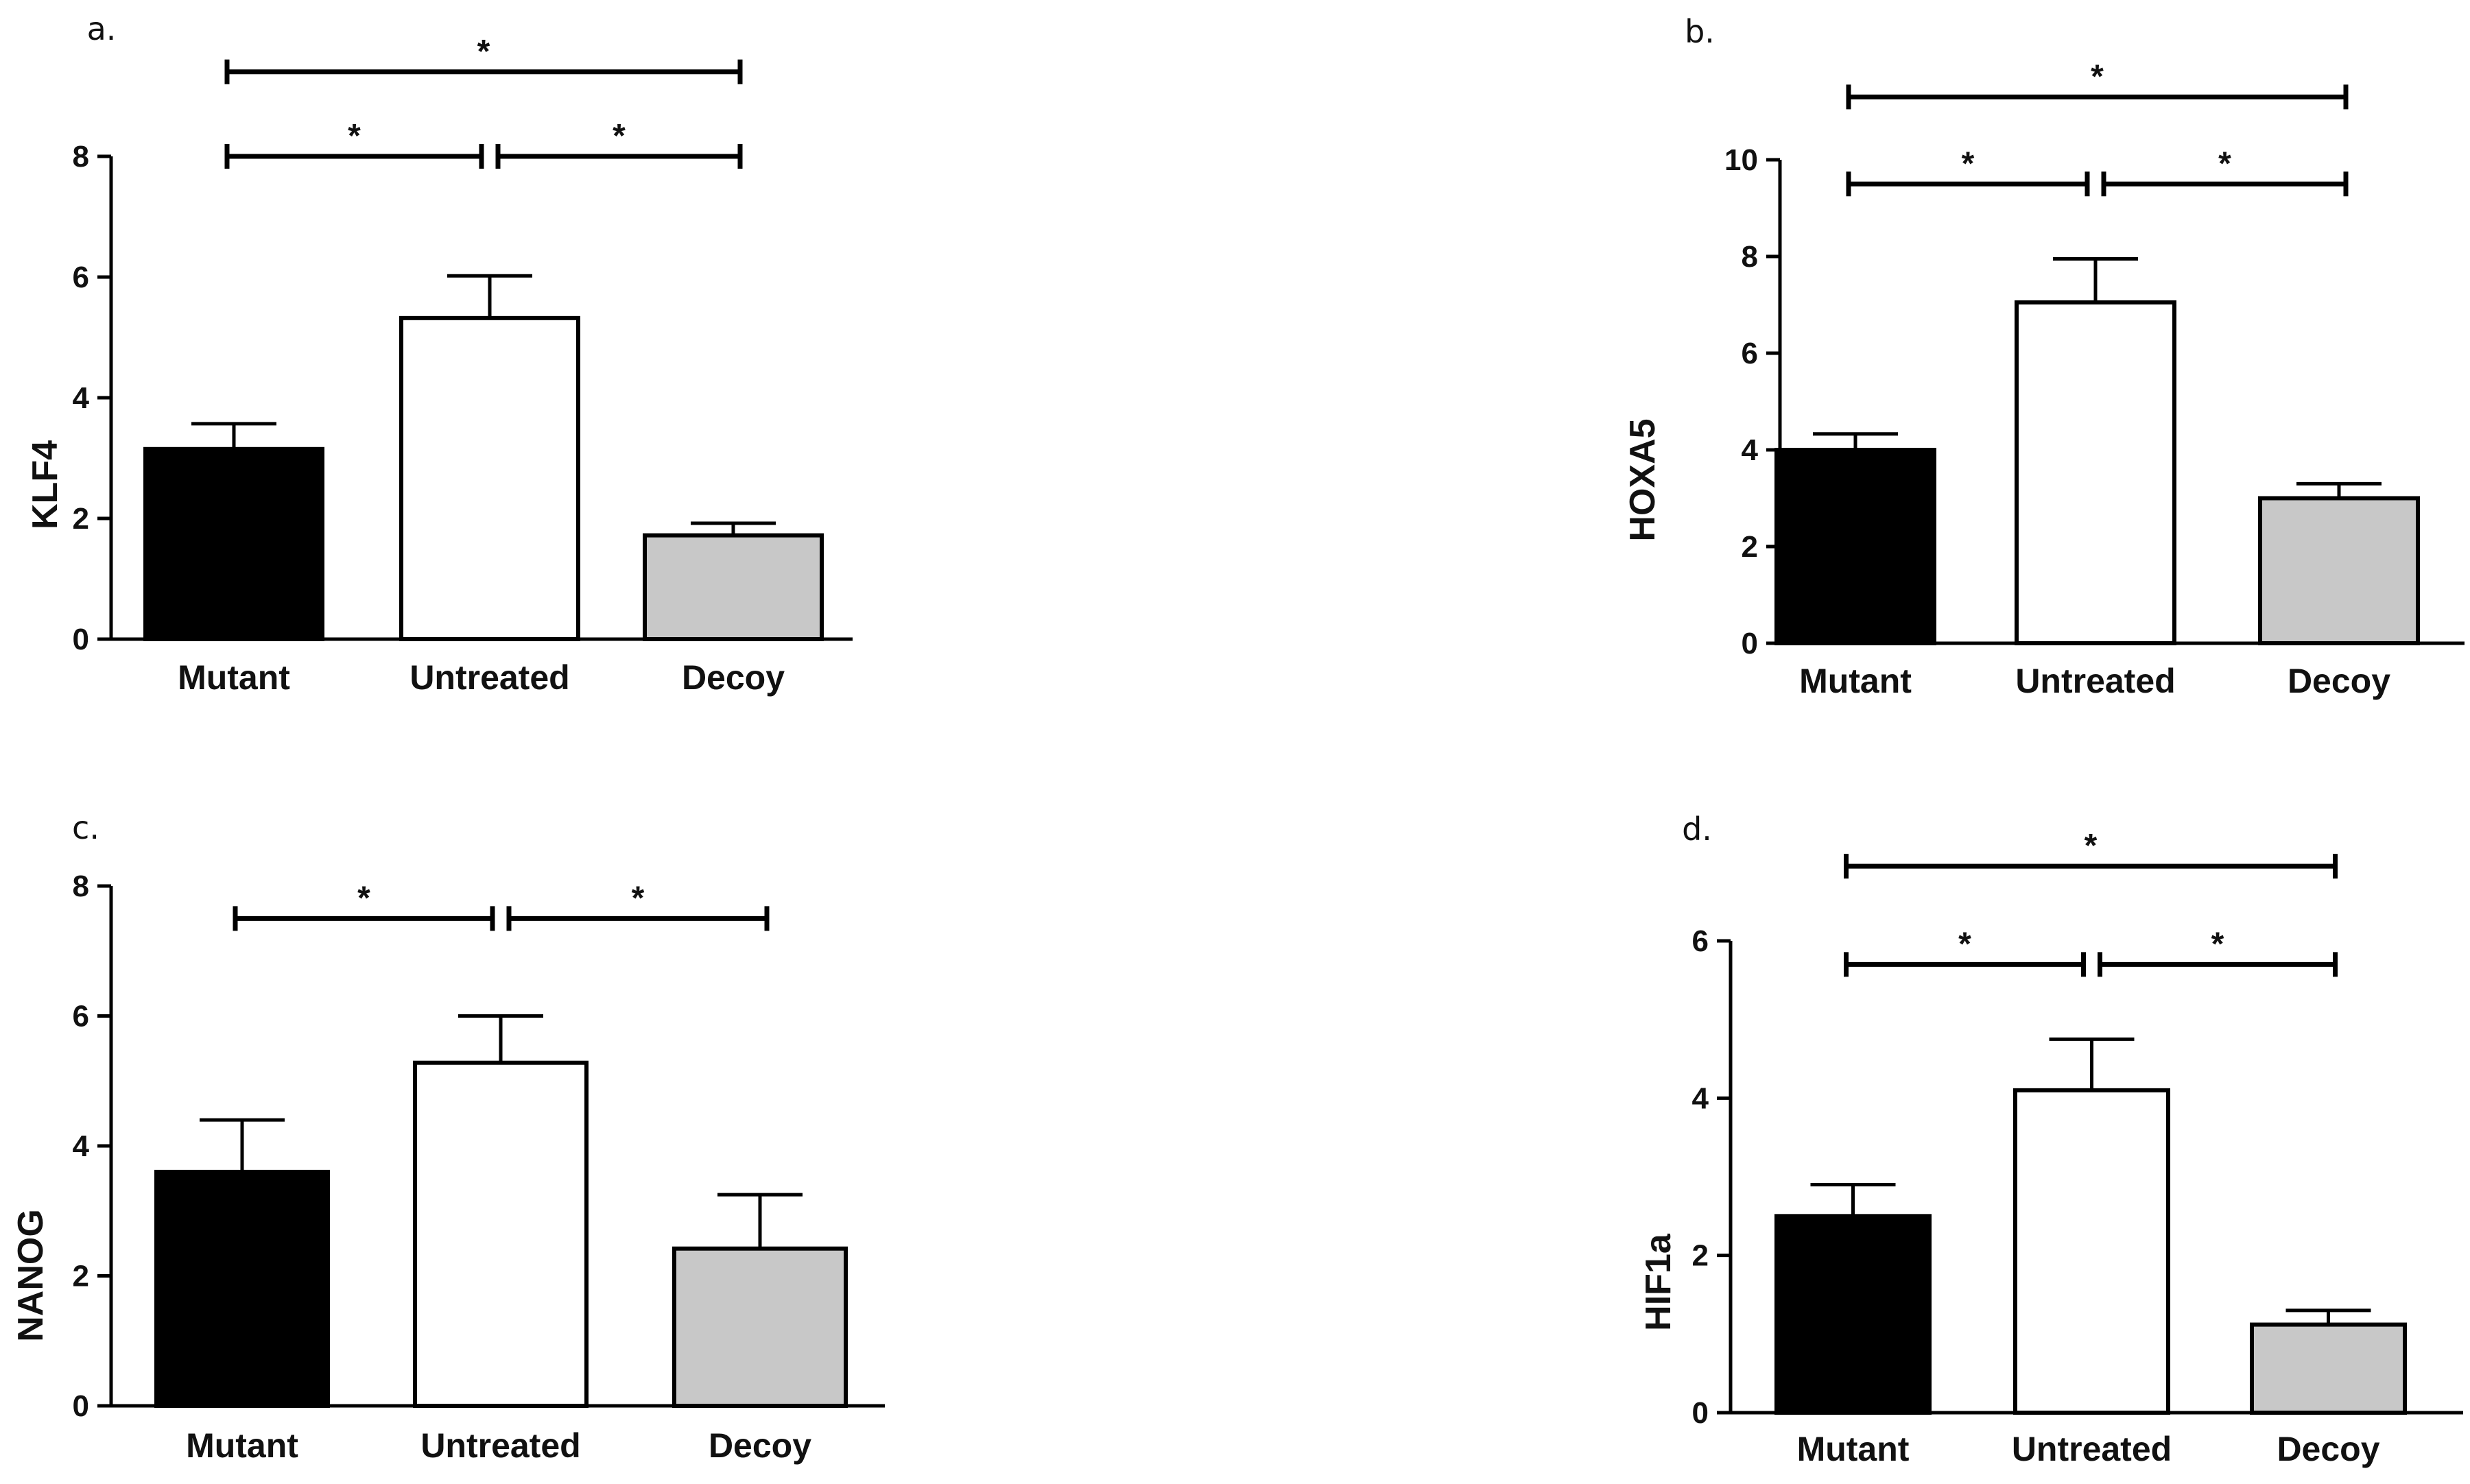 Image resolution: width=2470 pixels, height=1484 pixels. I want to click on y-axis-label: KLF4, so click(45, 484).